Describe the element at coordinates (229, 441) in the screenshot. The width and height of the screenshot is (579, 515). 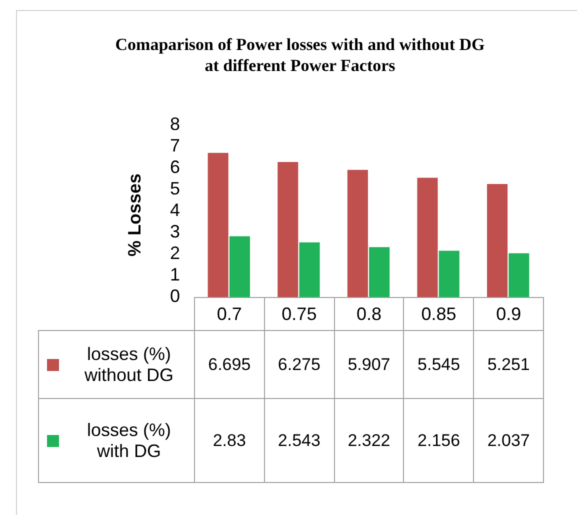
I see `data-label: 2.83` at that location.